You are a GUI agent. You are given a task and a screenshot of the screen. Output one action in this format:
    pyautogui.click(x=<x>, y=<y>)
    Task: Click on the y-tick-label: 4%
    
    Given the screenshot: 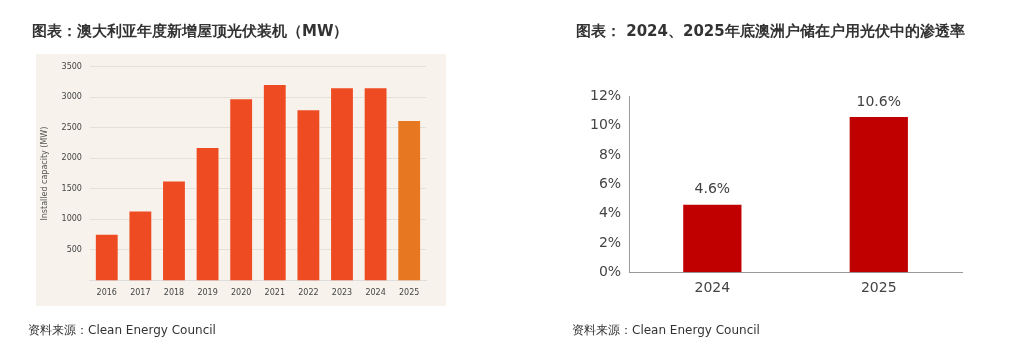 What is the action you would take?
    pyautogui.click(x=610, y=212)
    